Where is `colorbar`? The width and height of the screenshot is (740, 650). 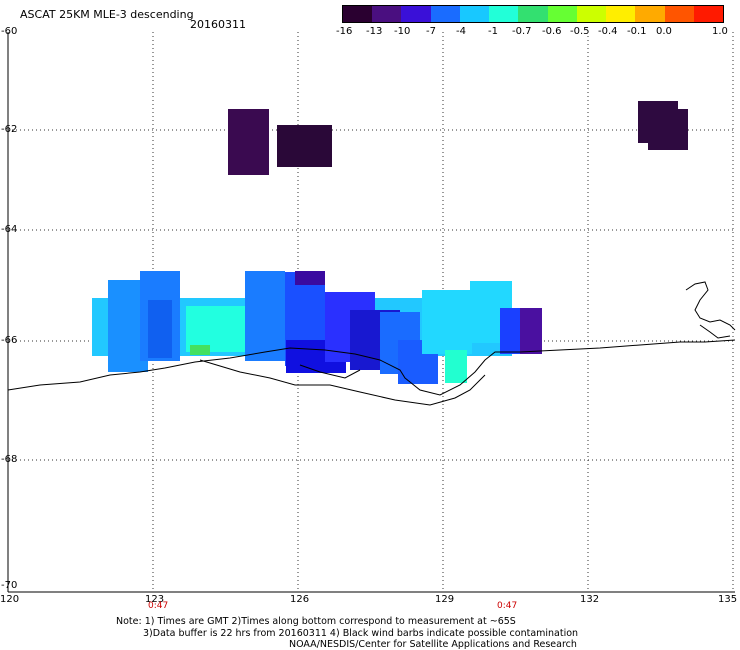 colorbar is located at coordinates (533, 14).